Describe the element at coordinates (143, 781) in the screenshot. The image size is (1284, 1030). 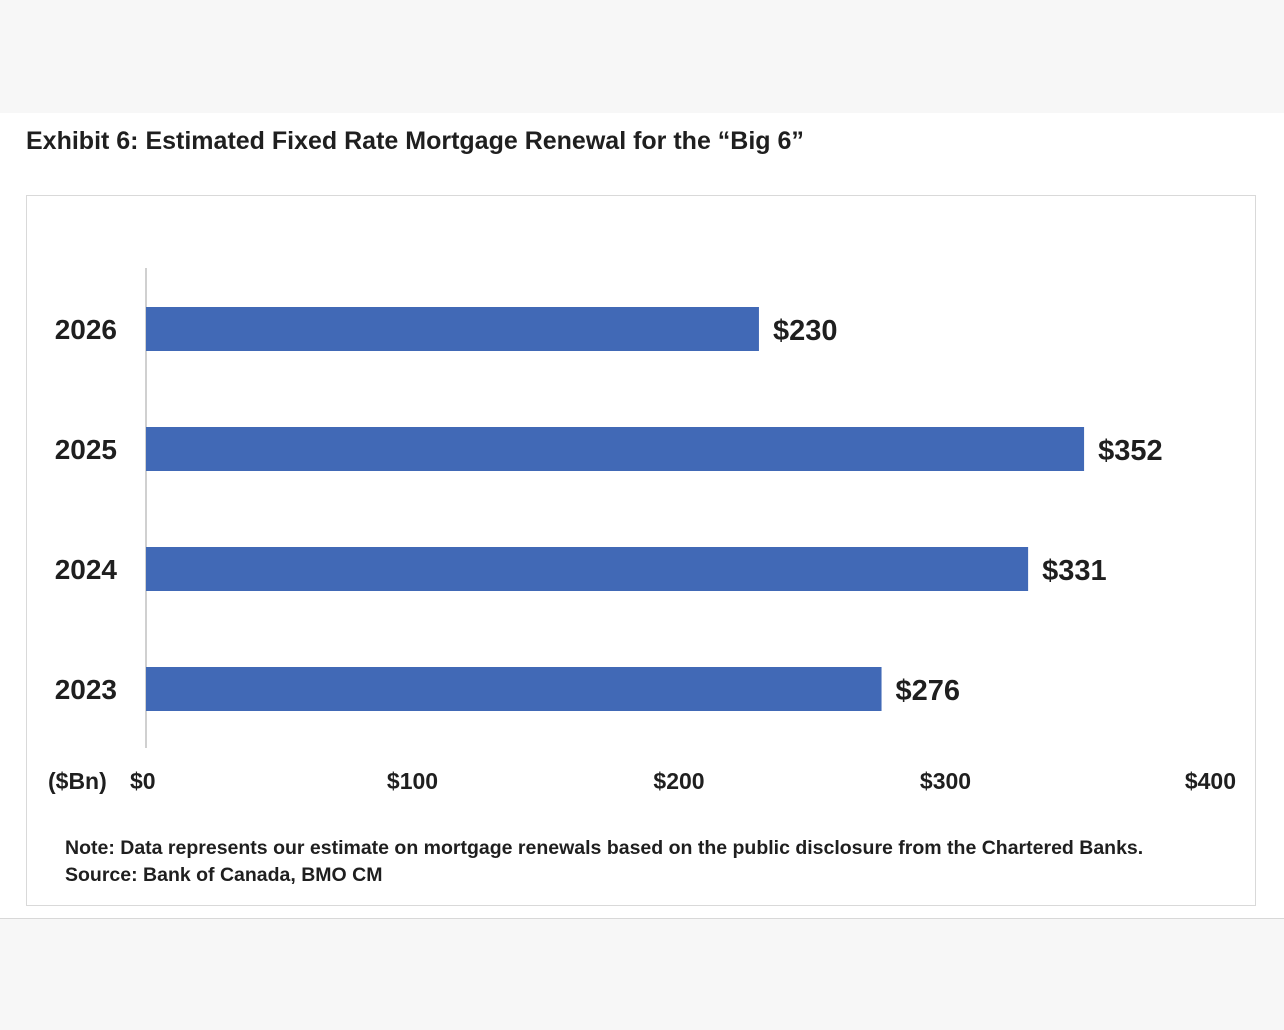
I see `x-tick-label-0: $0` at that location.